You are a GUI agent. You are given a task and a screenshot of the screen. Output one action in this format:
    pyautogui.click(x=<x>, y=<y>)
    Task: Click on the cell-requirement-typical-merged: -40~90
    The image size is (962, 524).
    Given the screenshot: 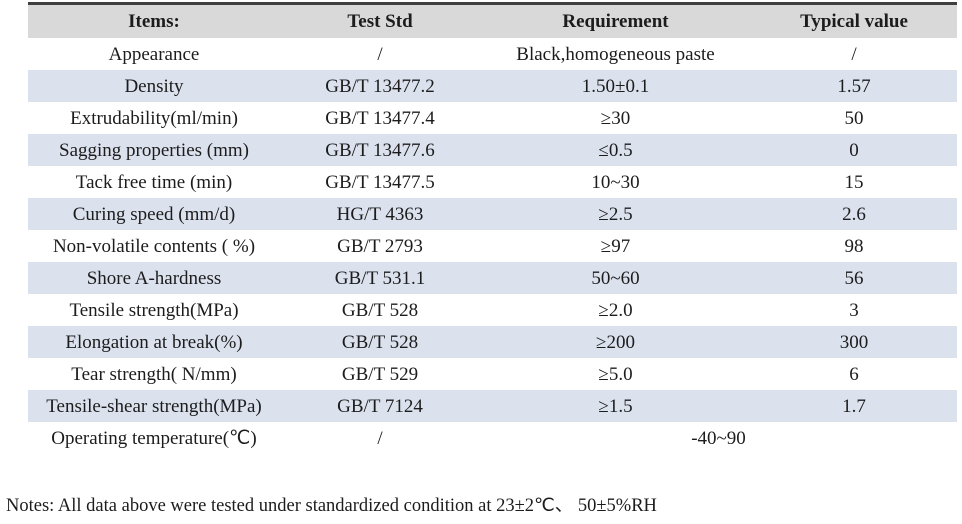 What is the action you would take?
    pyautogui.click(x=718, y=438)
    